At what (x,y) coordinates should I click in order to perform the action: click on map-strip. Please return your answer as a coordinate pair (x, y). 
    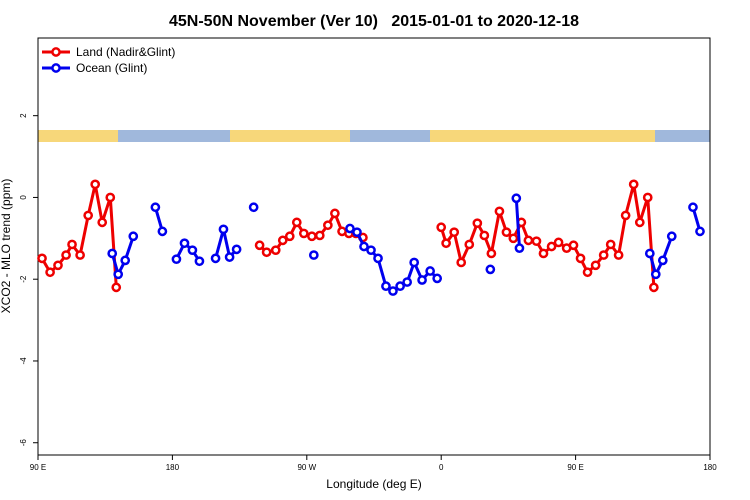
    Looking at the image, I should click on (374, 136).